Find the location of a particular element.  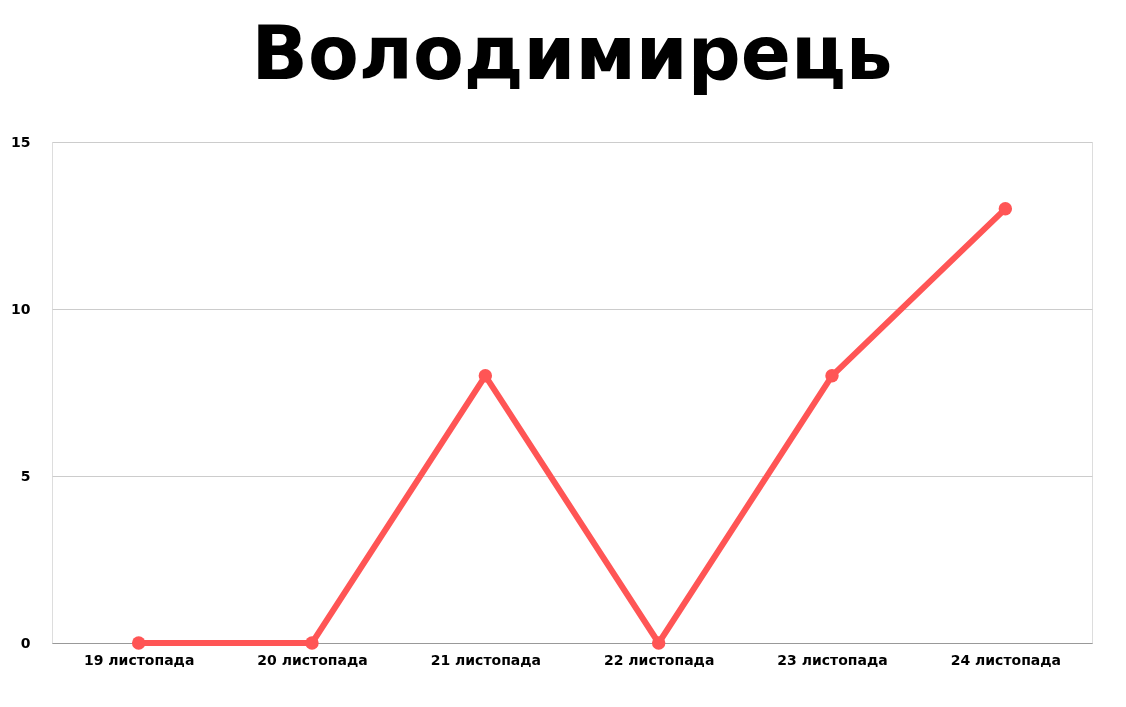

x-tick-label: 21 листопада is located at coordinates (485, 659).